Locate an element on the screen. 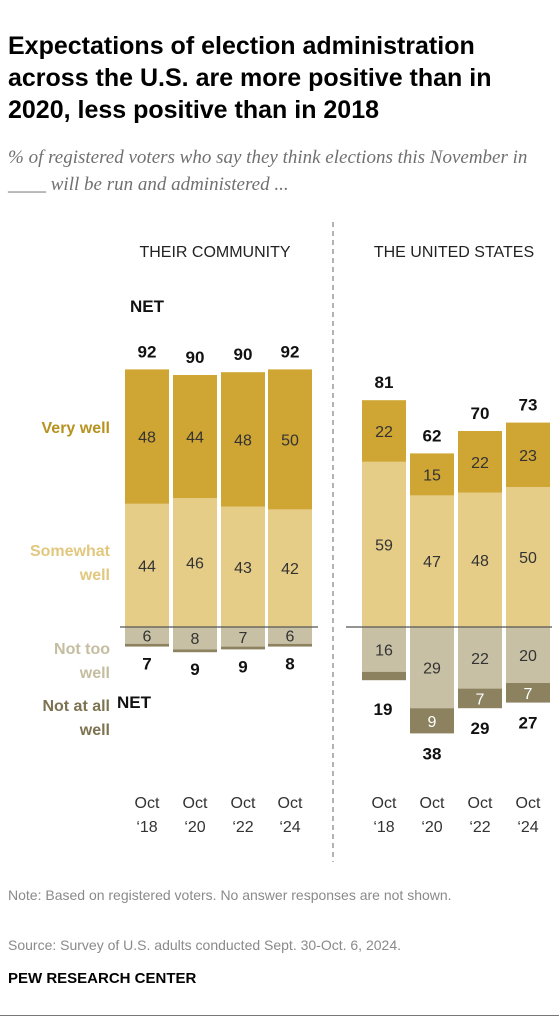 The height and width of the screenshot is (1024, 559). legend-not-at-all-well: Not at all is located at coordinates (76, 706).